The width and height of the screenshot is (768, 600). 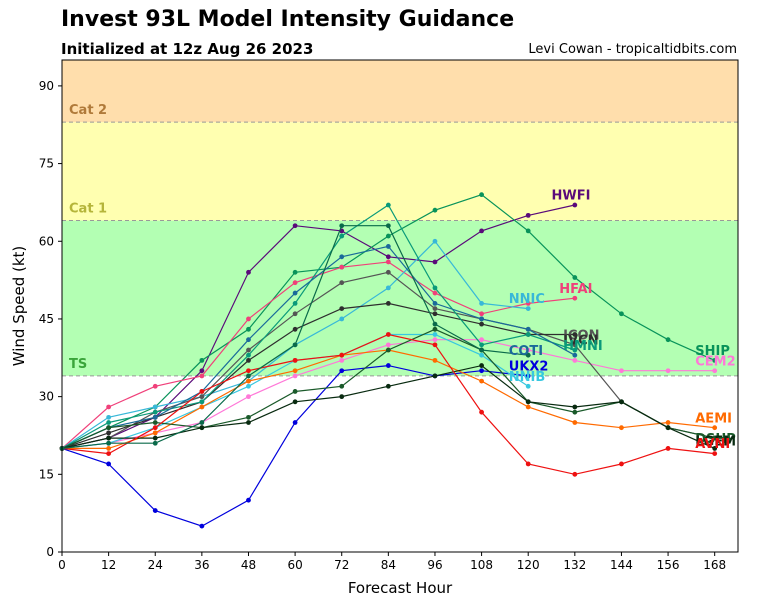 I want to click on series-label-nnib: NNIB, so click(x=527, y=377).